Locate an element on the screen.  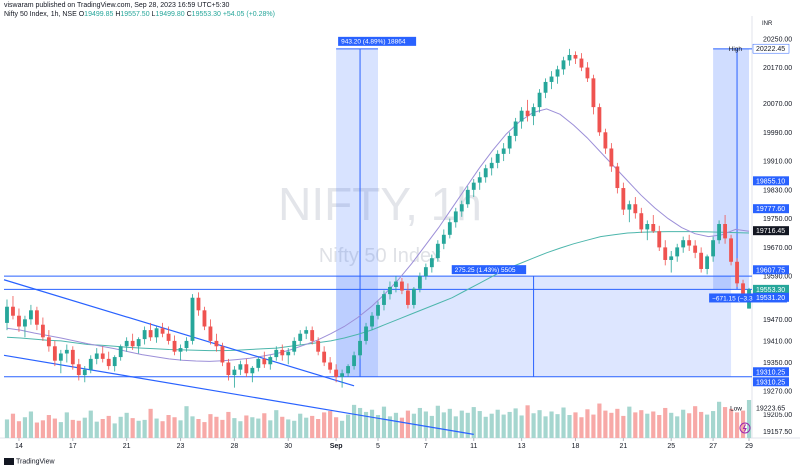
price-tick-label: 19830.00 is located at coordinates (777, 190).